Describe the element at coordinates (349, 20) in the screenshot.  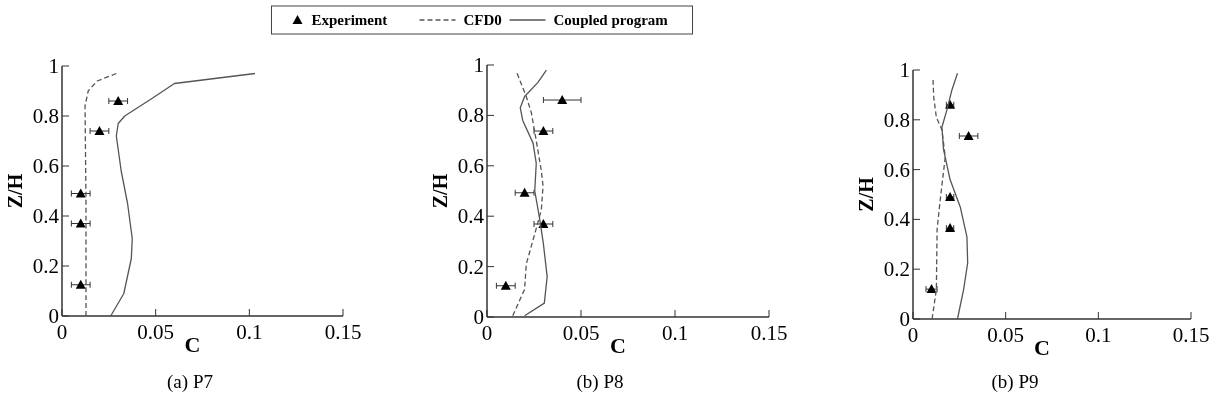
I see `legend-label: Experiment` at that location.